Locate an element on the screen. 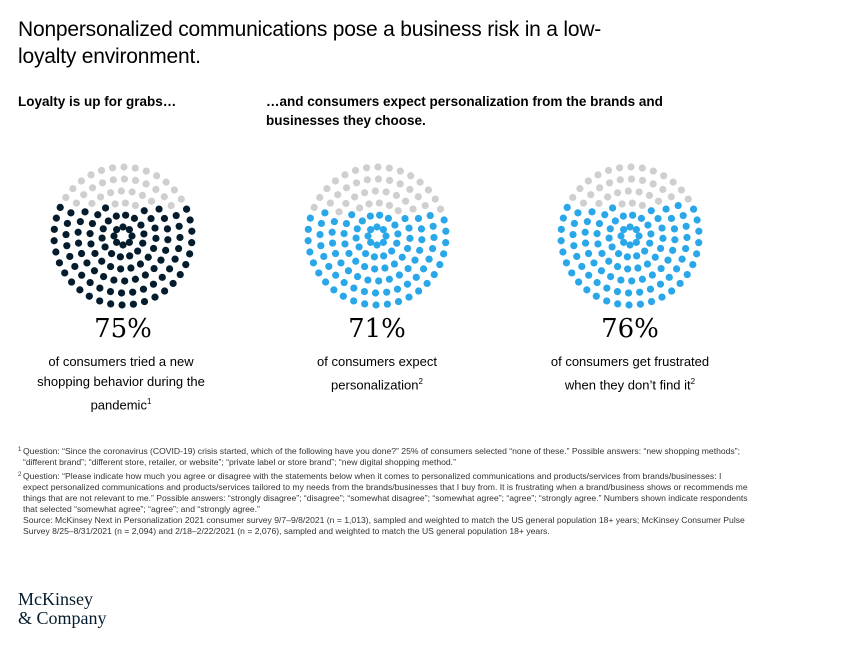 The width and height of the screenshot is (845, 653). footnote-mark: 2 is located at coordinates (20, 475).